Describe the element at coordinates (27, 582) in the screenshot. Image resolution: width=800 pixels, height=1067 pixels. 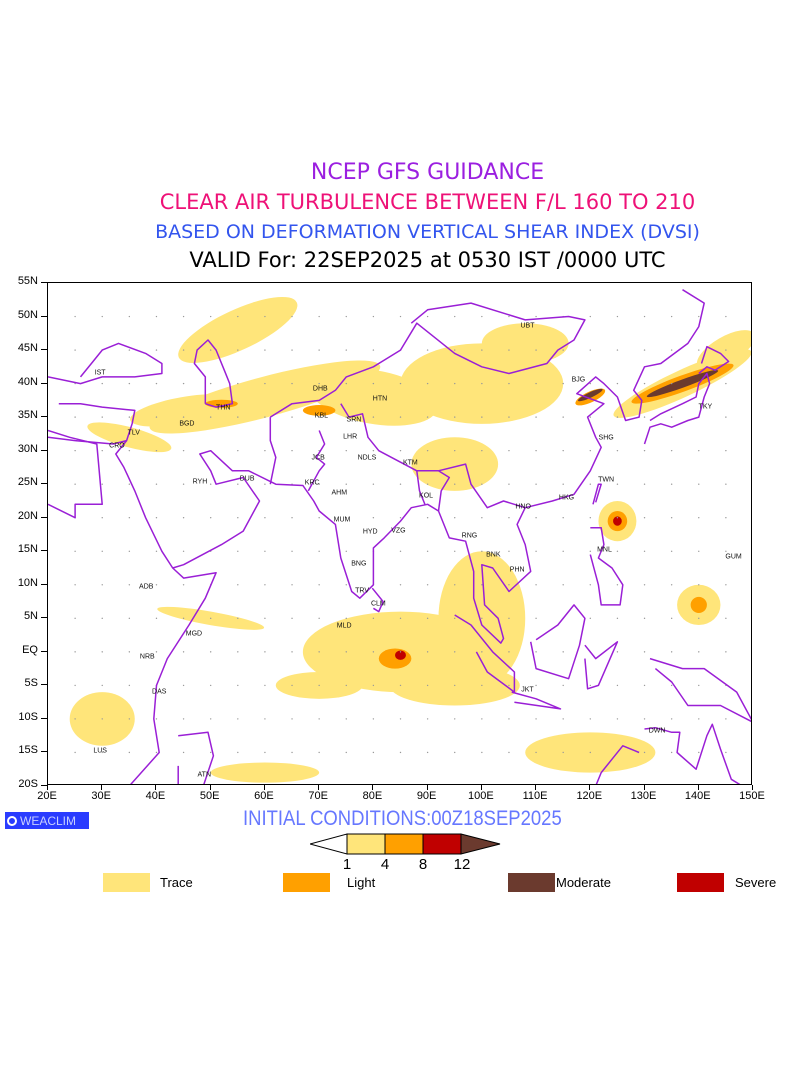
I see `lat-tick-label: 10N` at that location.